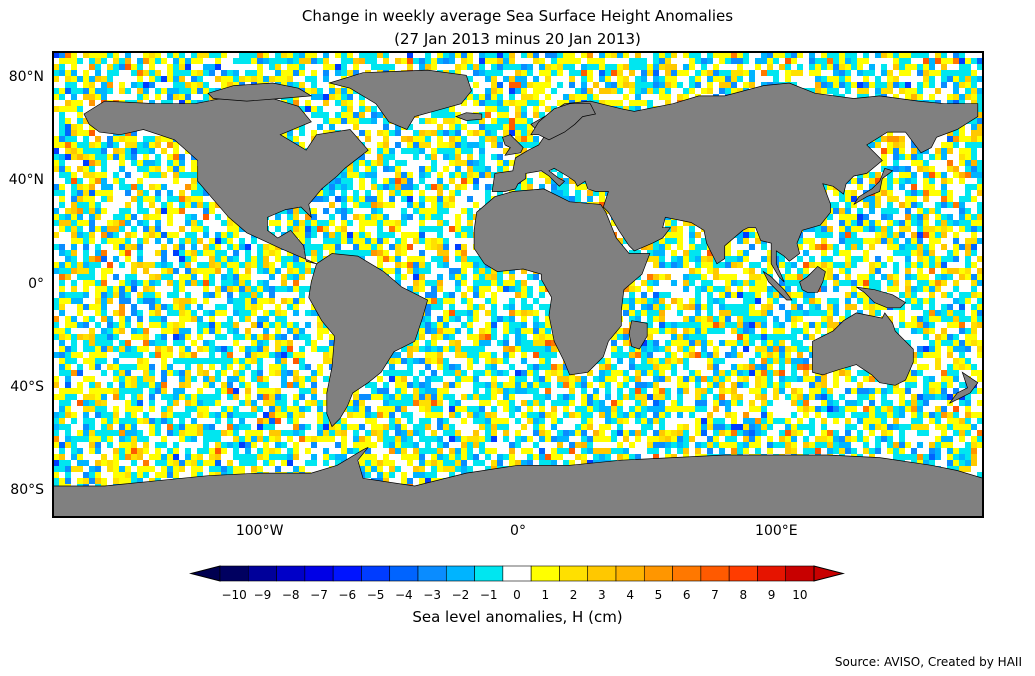 This screenshot has width=1035, height=676. I want to click on antarctica-landmass, so click(518, 481).